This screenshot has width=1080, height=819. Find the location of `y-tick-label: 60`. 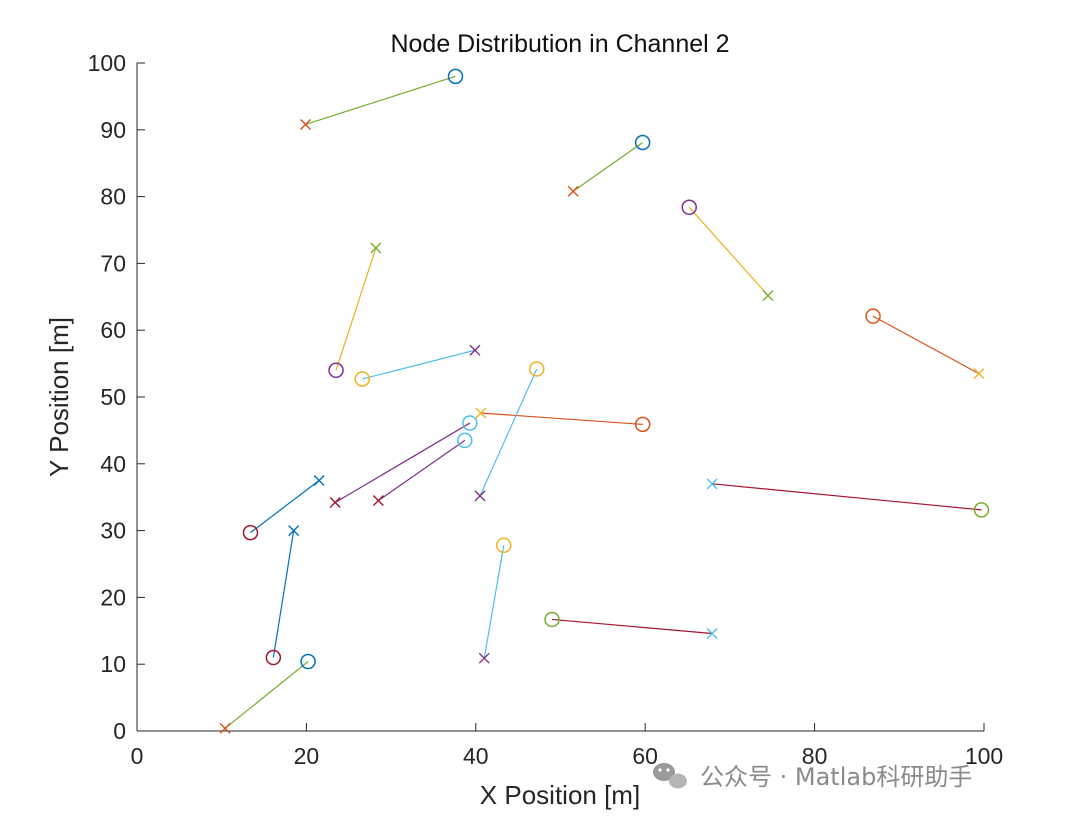

y-tick-label: 60 is located at coordinates (113, 330).